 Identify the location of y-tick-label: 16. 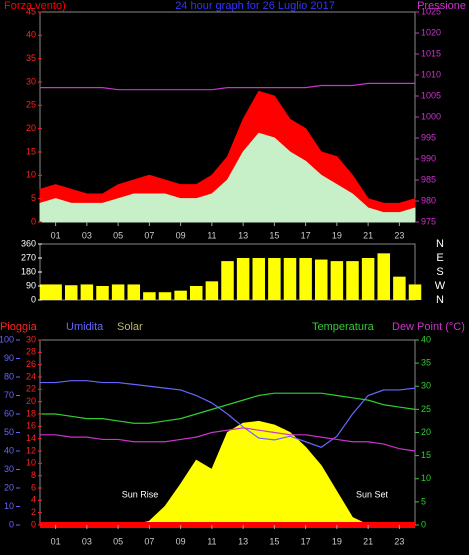
(31, 426).